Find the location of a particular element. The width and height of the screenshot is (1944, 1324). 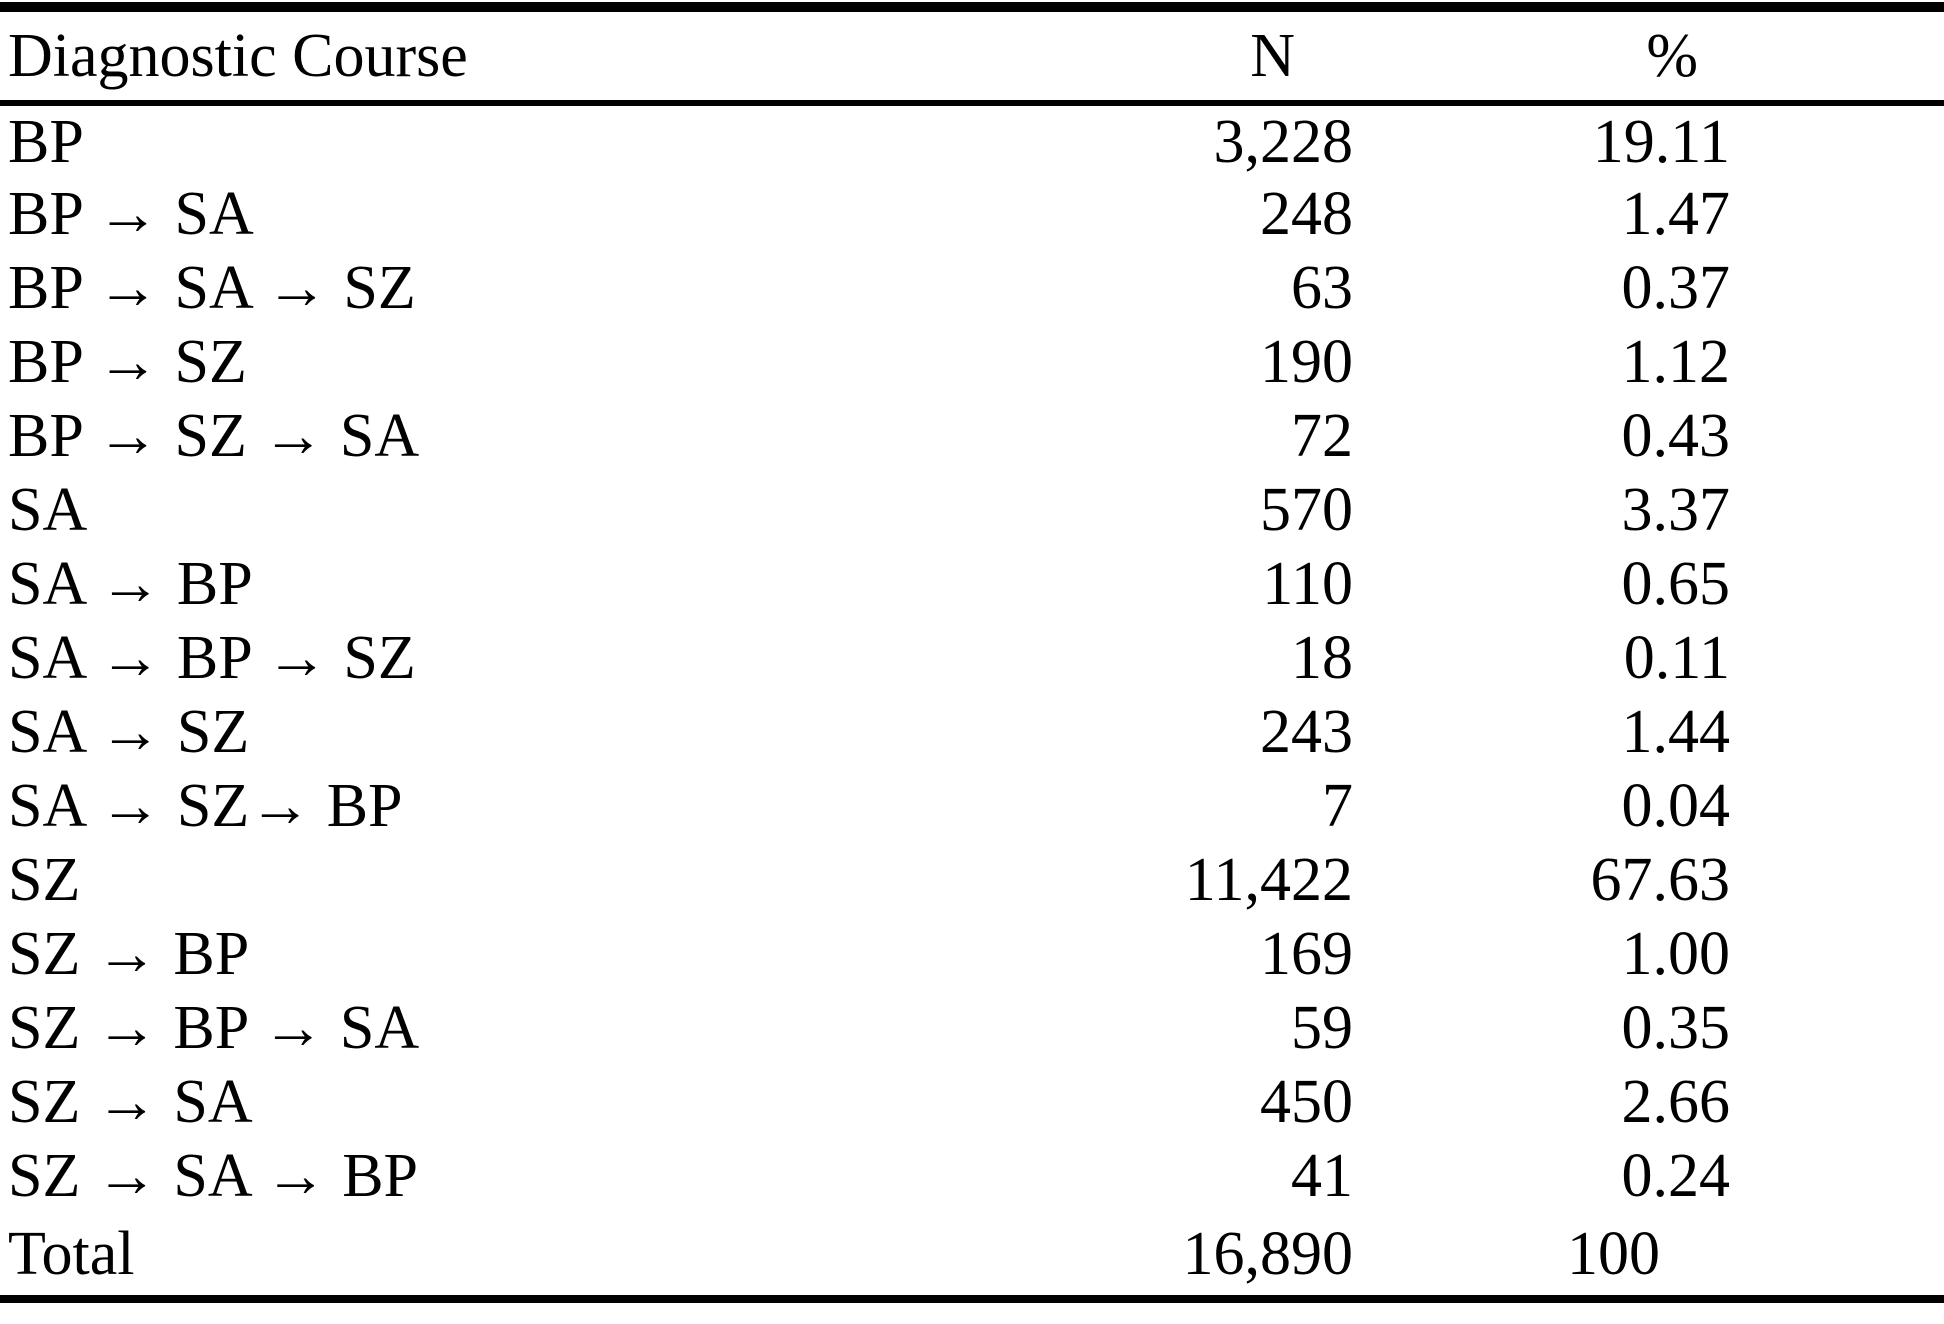

table-row: SA → SZ→ BP 7 0.04 is located at coordinates (972, 806).